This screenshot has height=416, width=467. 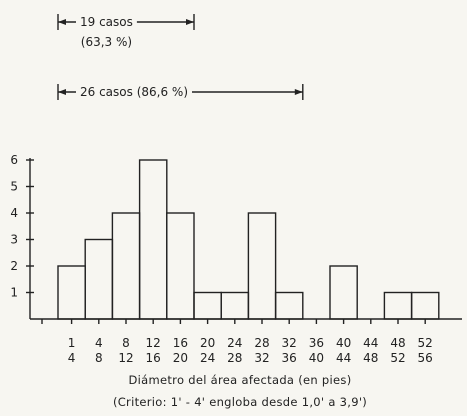 What do you see at coordinates (370, 358) in the screenshot?
I see `x-tick-label-high: 48` at bounding box center [370, 358].